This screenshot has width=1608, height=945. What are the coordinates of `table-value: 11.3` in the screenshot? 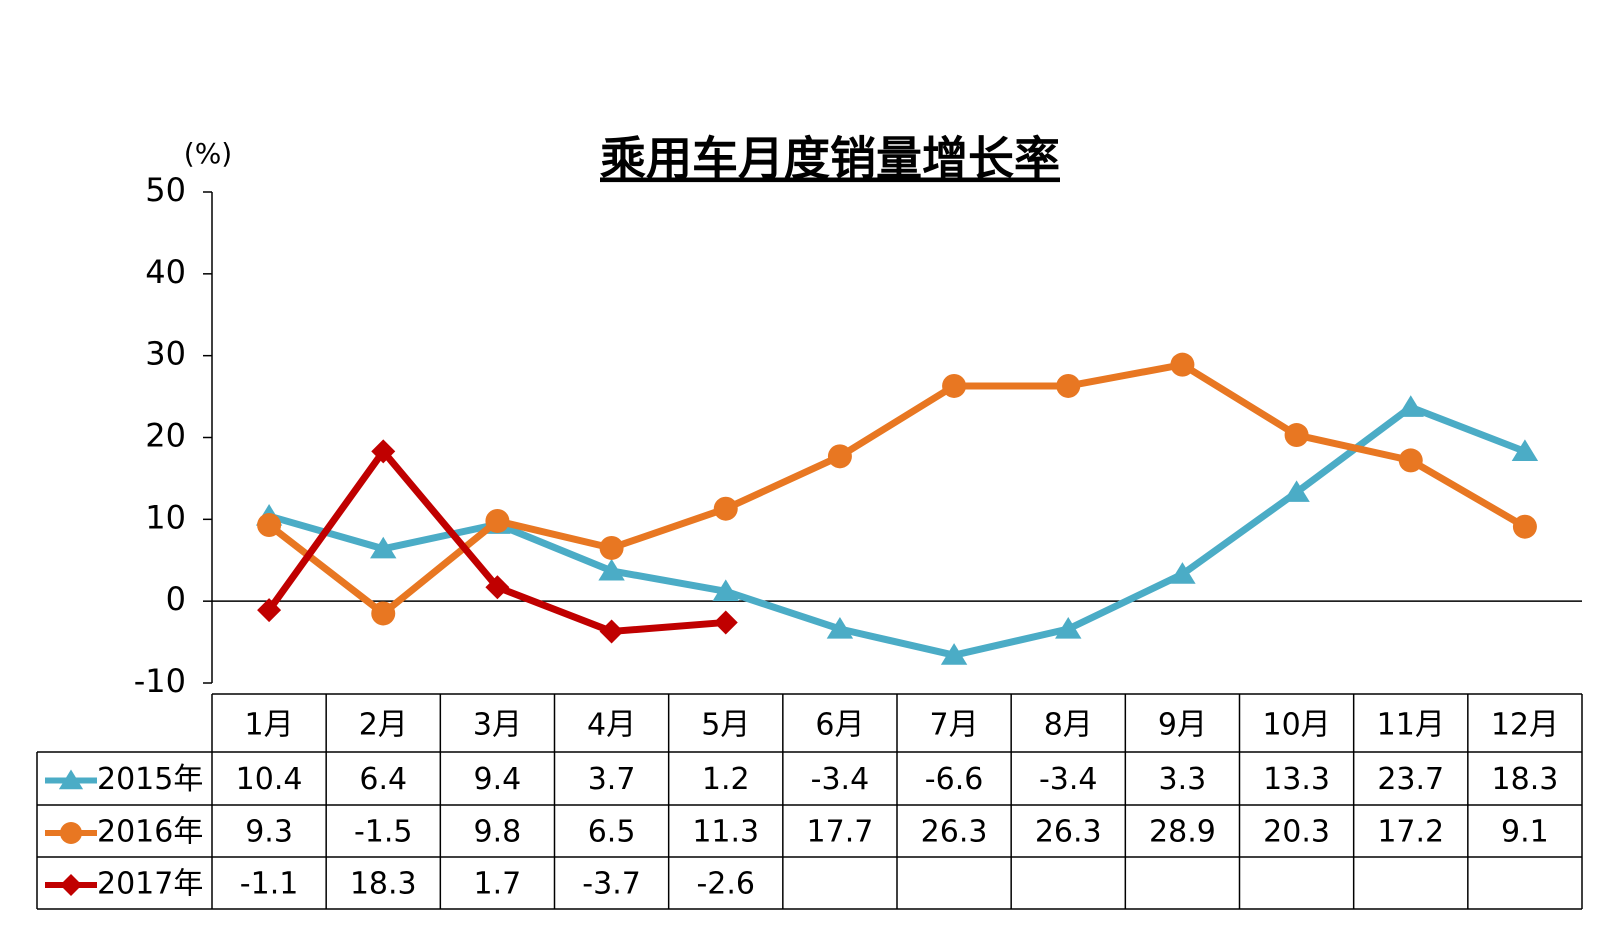 It's located at (725, 832).